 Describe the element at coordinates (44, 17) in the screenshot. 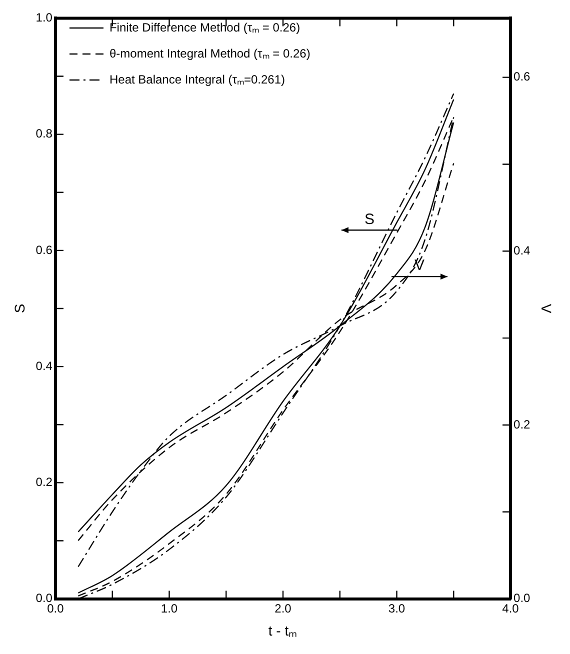

I see `y-tick-label: 1.0` at that location.